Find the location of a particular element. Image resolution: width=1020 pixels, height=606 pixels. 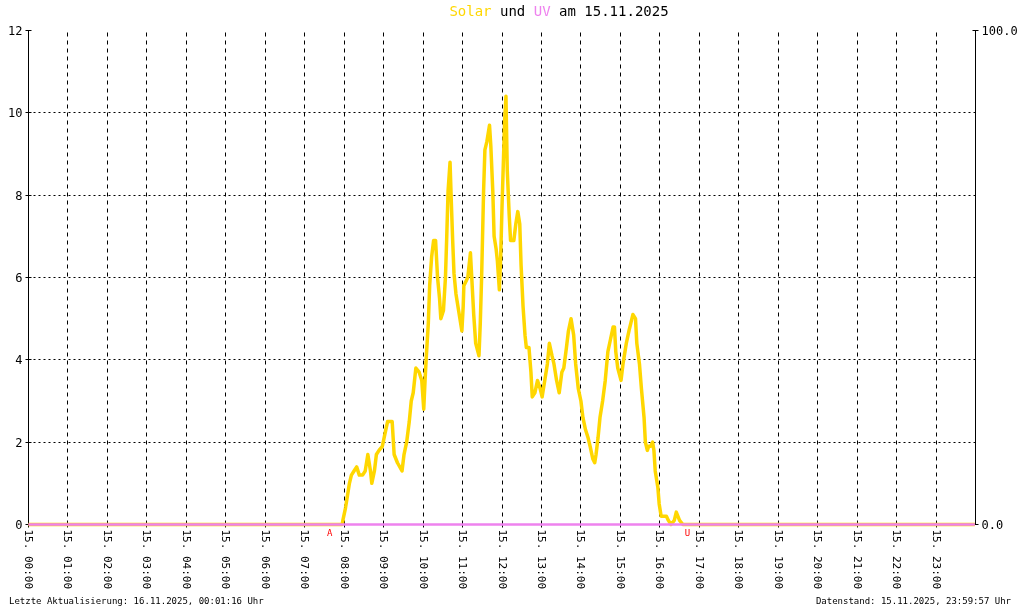

chart-title: Solar und UV am 15.11.2025 is located at coordinates (559, 11).